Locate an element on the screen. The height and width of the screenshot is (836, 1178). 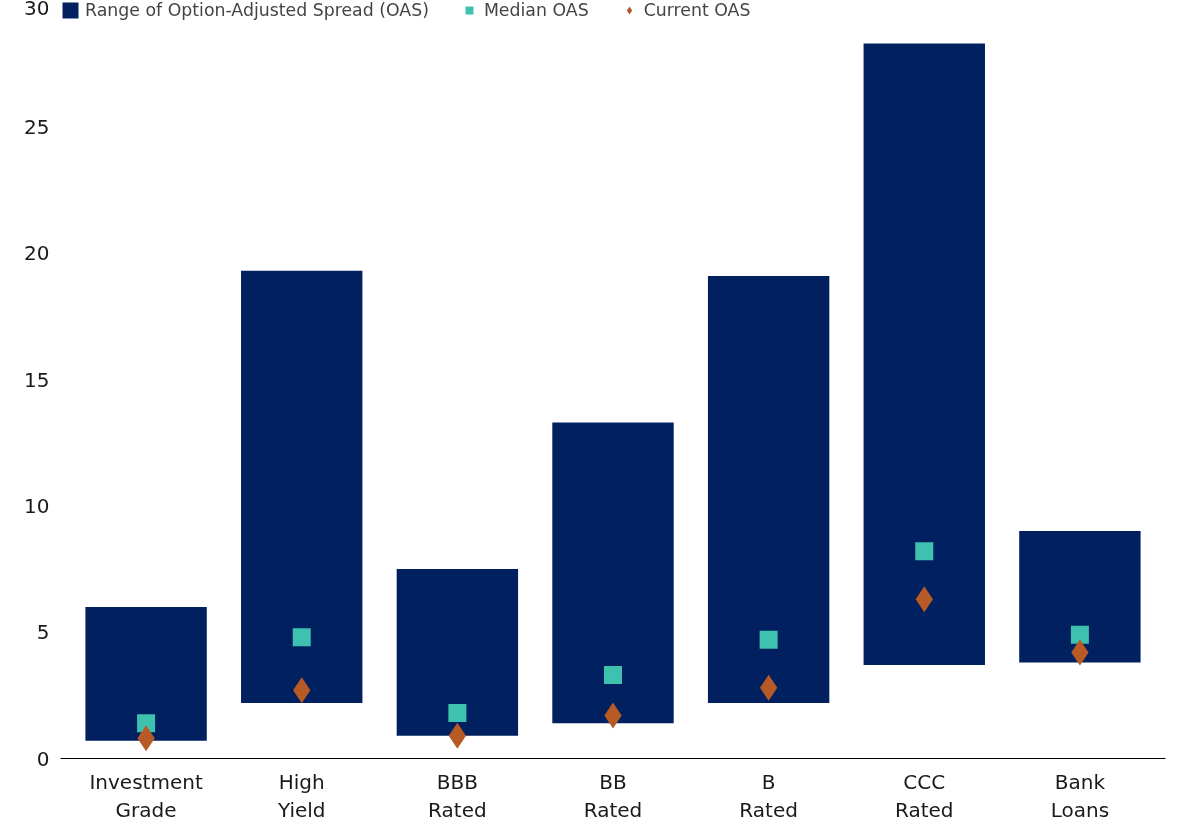
y-tick-label: 20 is located at coordinates (37, 253).